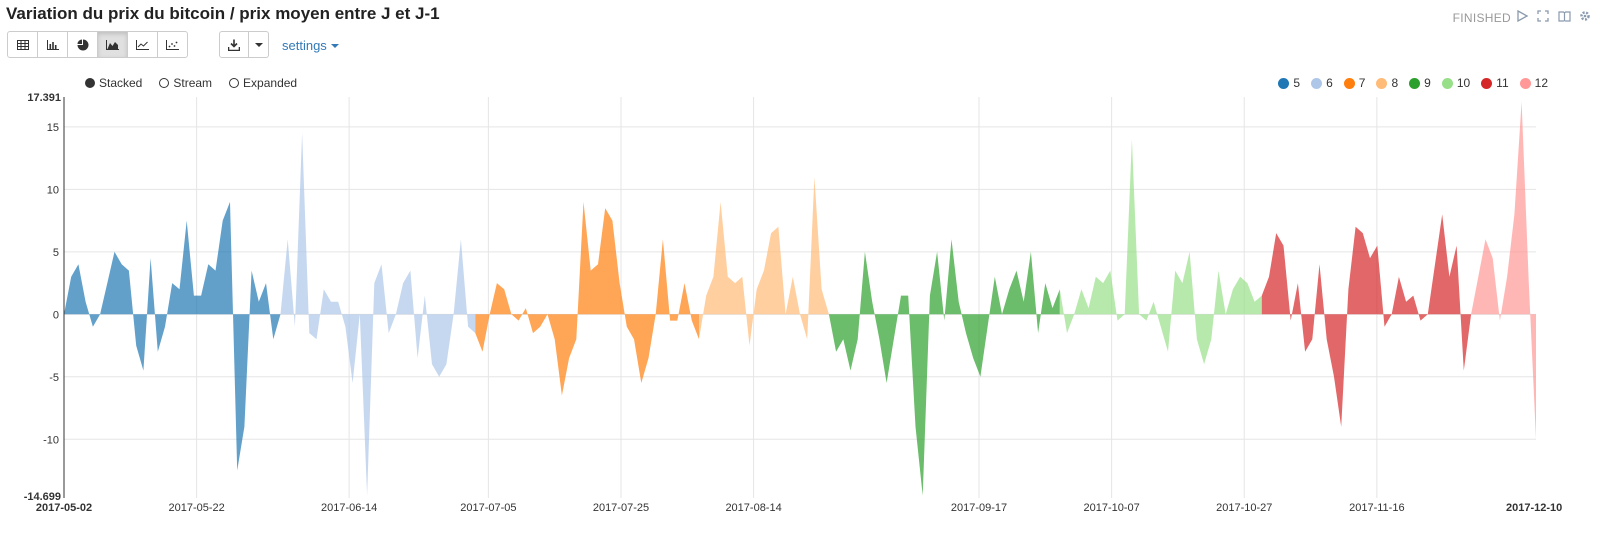 The image size is (1600, 536). Describe the element at coordinates (1543, 16) in the screenshot. I see `expand-icon` at that location.